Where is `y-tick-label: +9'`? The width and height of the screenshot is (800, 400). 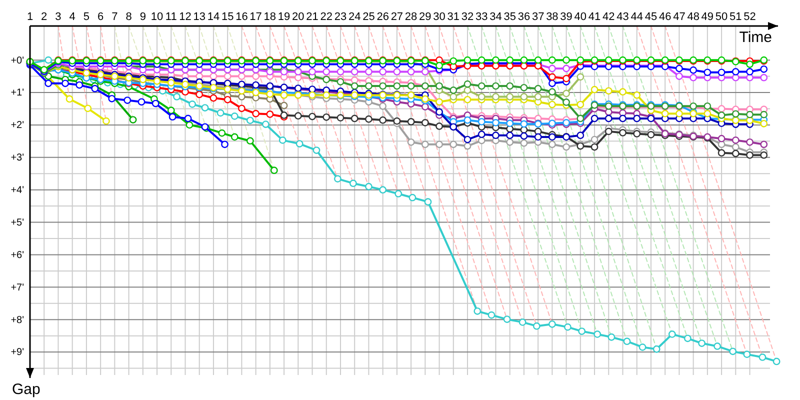 y-tick-label: +9' is located at coordinates (17, 352).